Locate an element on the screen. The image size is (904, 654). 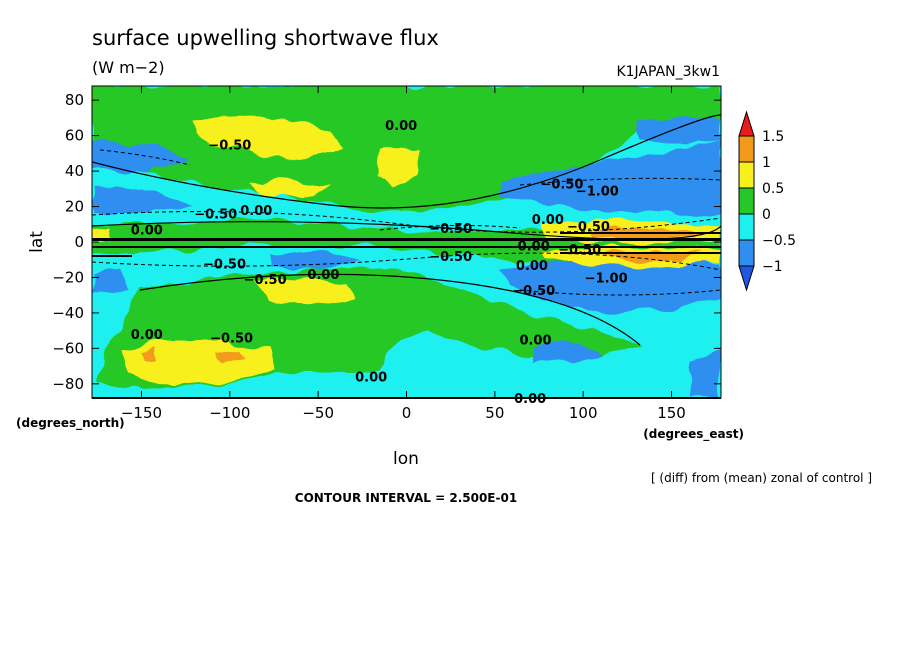
colorbar-label: 1 is located at coordinates (766, 163).